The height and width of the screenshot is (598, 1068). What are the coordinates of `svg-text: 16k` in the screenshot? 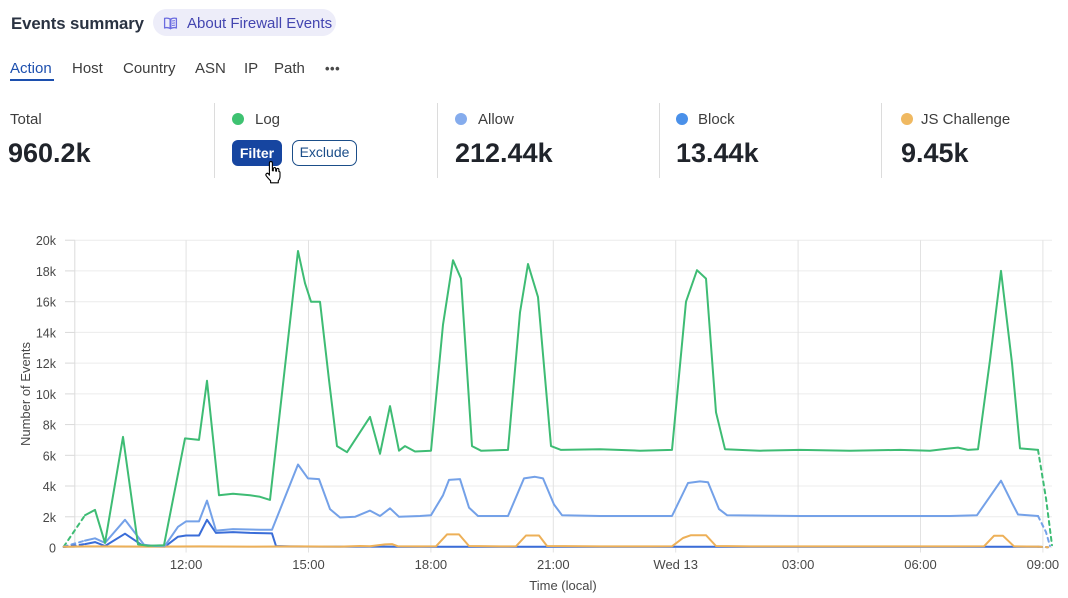 It's located at (46, 303).